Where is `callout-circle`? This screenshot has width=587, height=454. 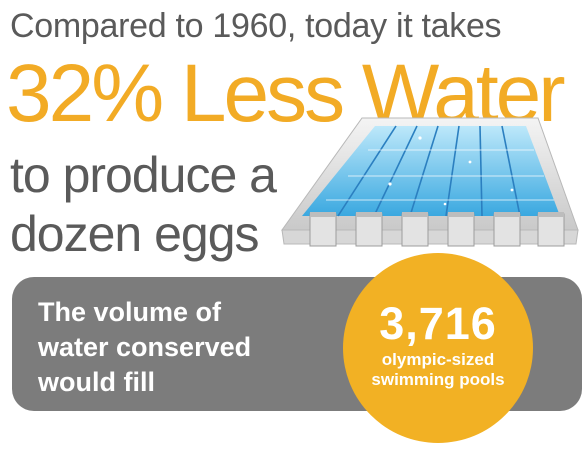
callout-circle is located at coordinates (438, 348).